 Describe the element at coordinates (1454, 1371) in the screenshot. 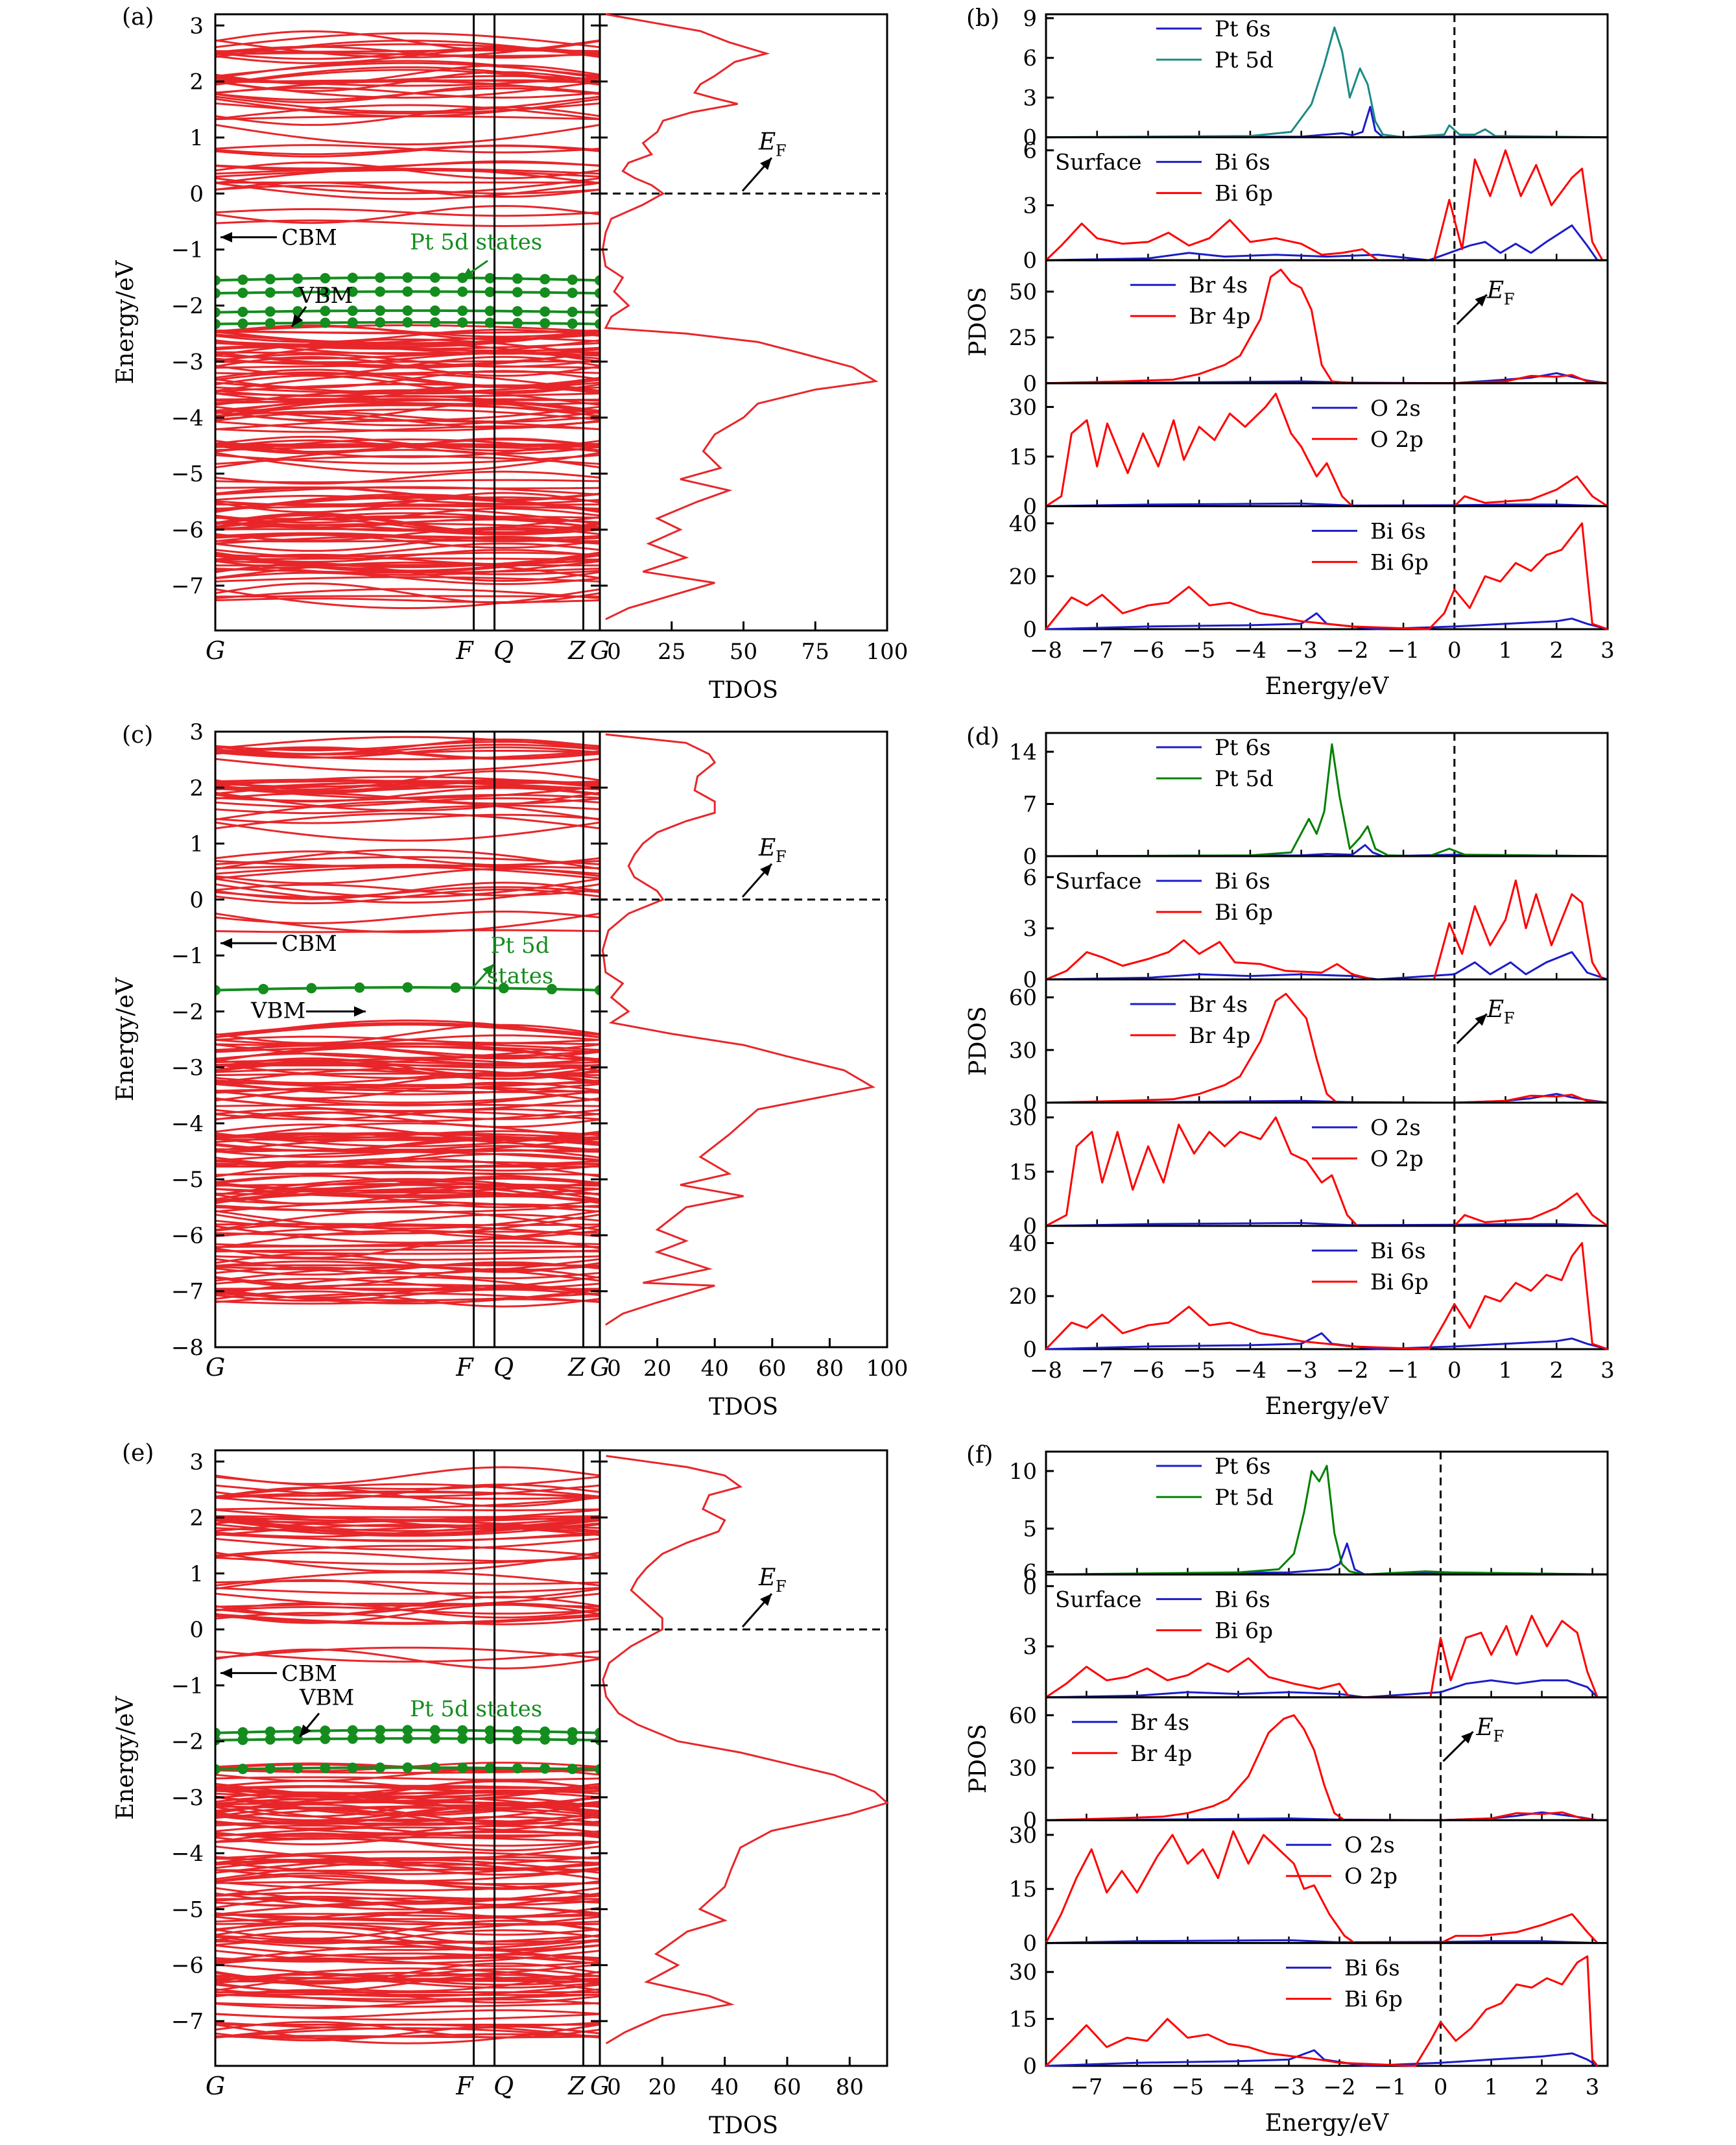

I see `x-tick-label: 0` at that location.